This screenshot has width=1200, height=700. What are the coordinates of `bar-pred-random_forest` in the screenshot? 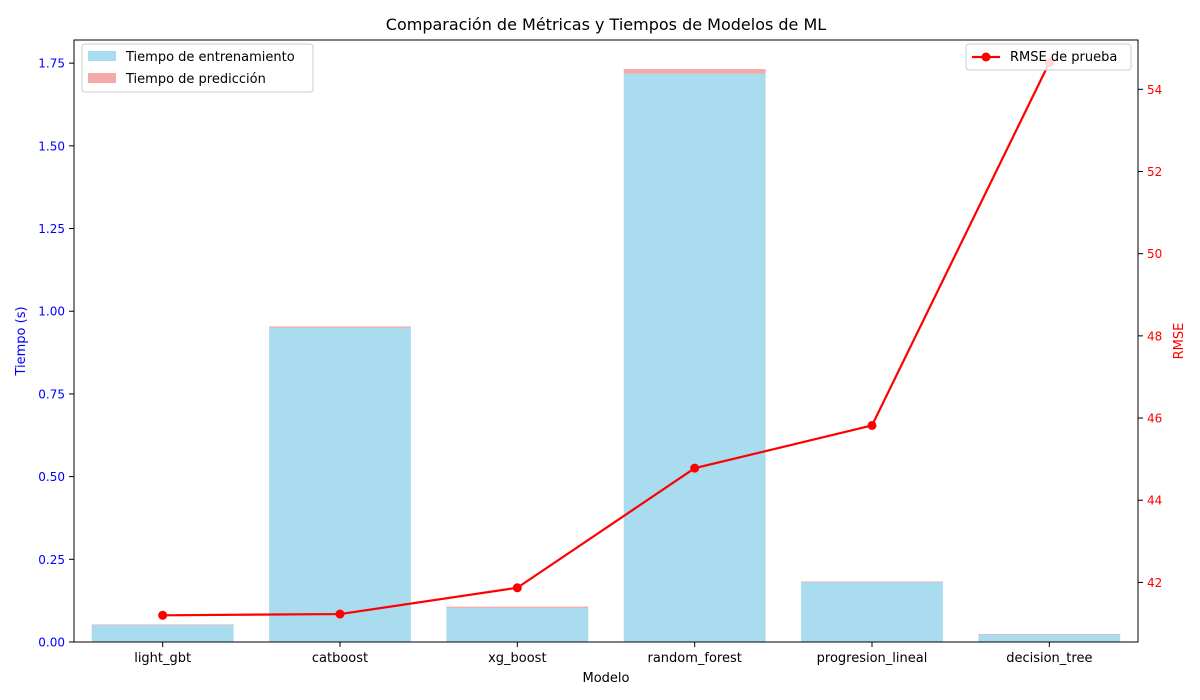 It's located at (694, 71).